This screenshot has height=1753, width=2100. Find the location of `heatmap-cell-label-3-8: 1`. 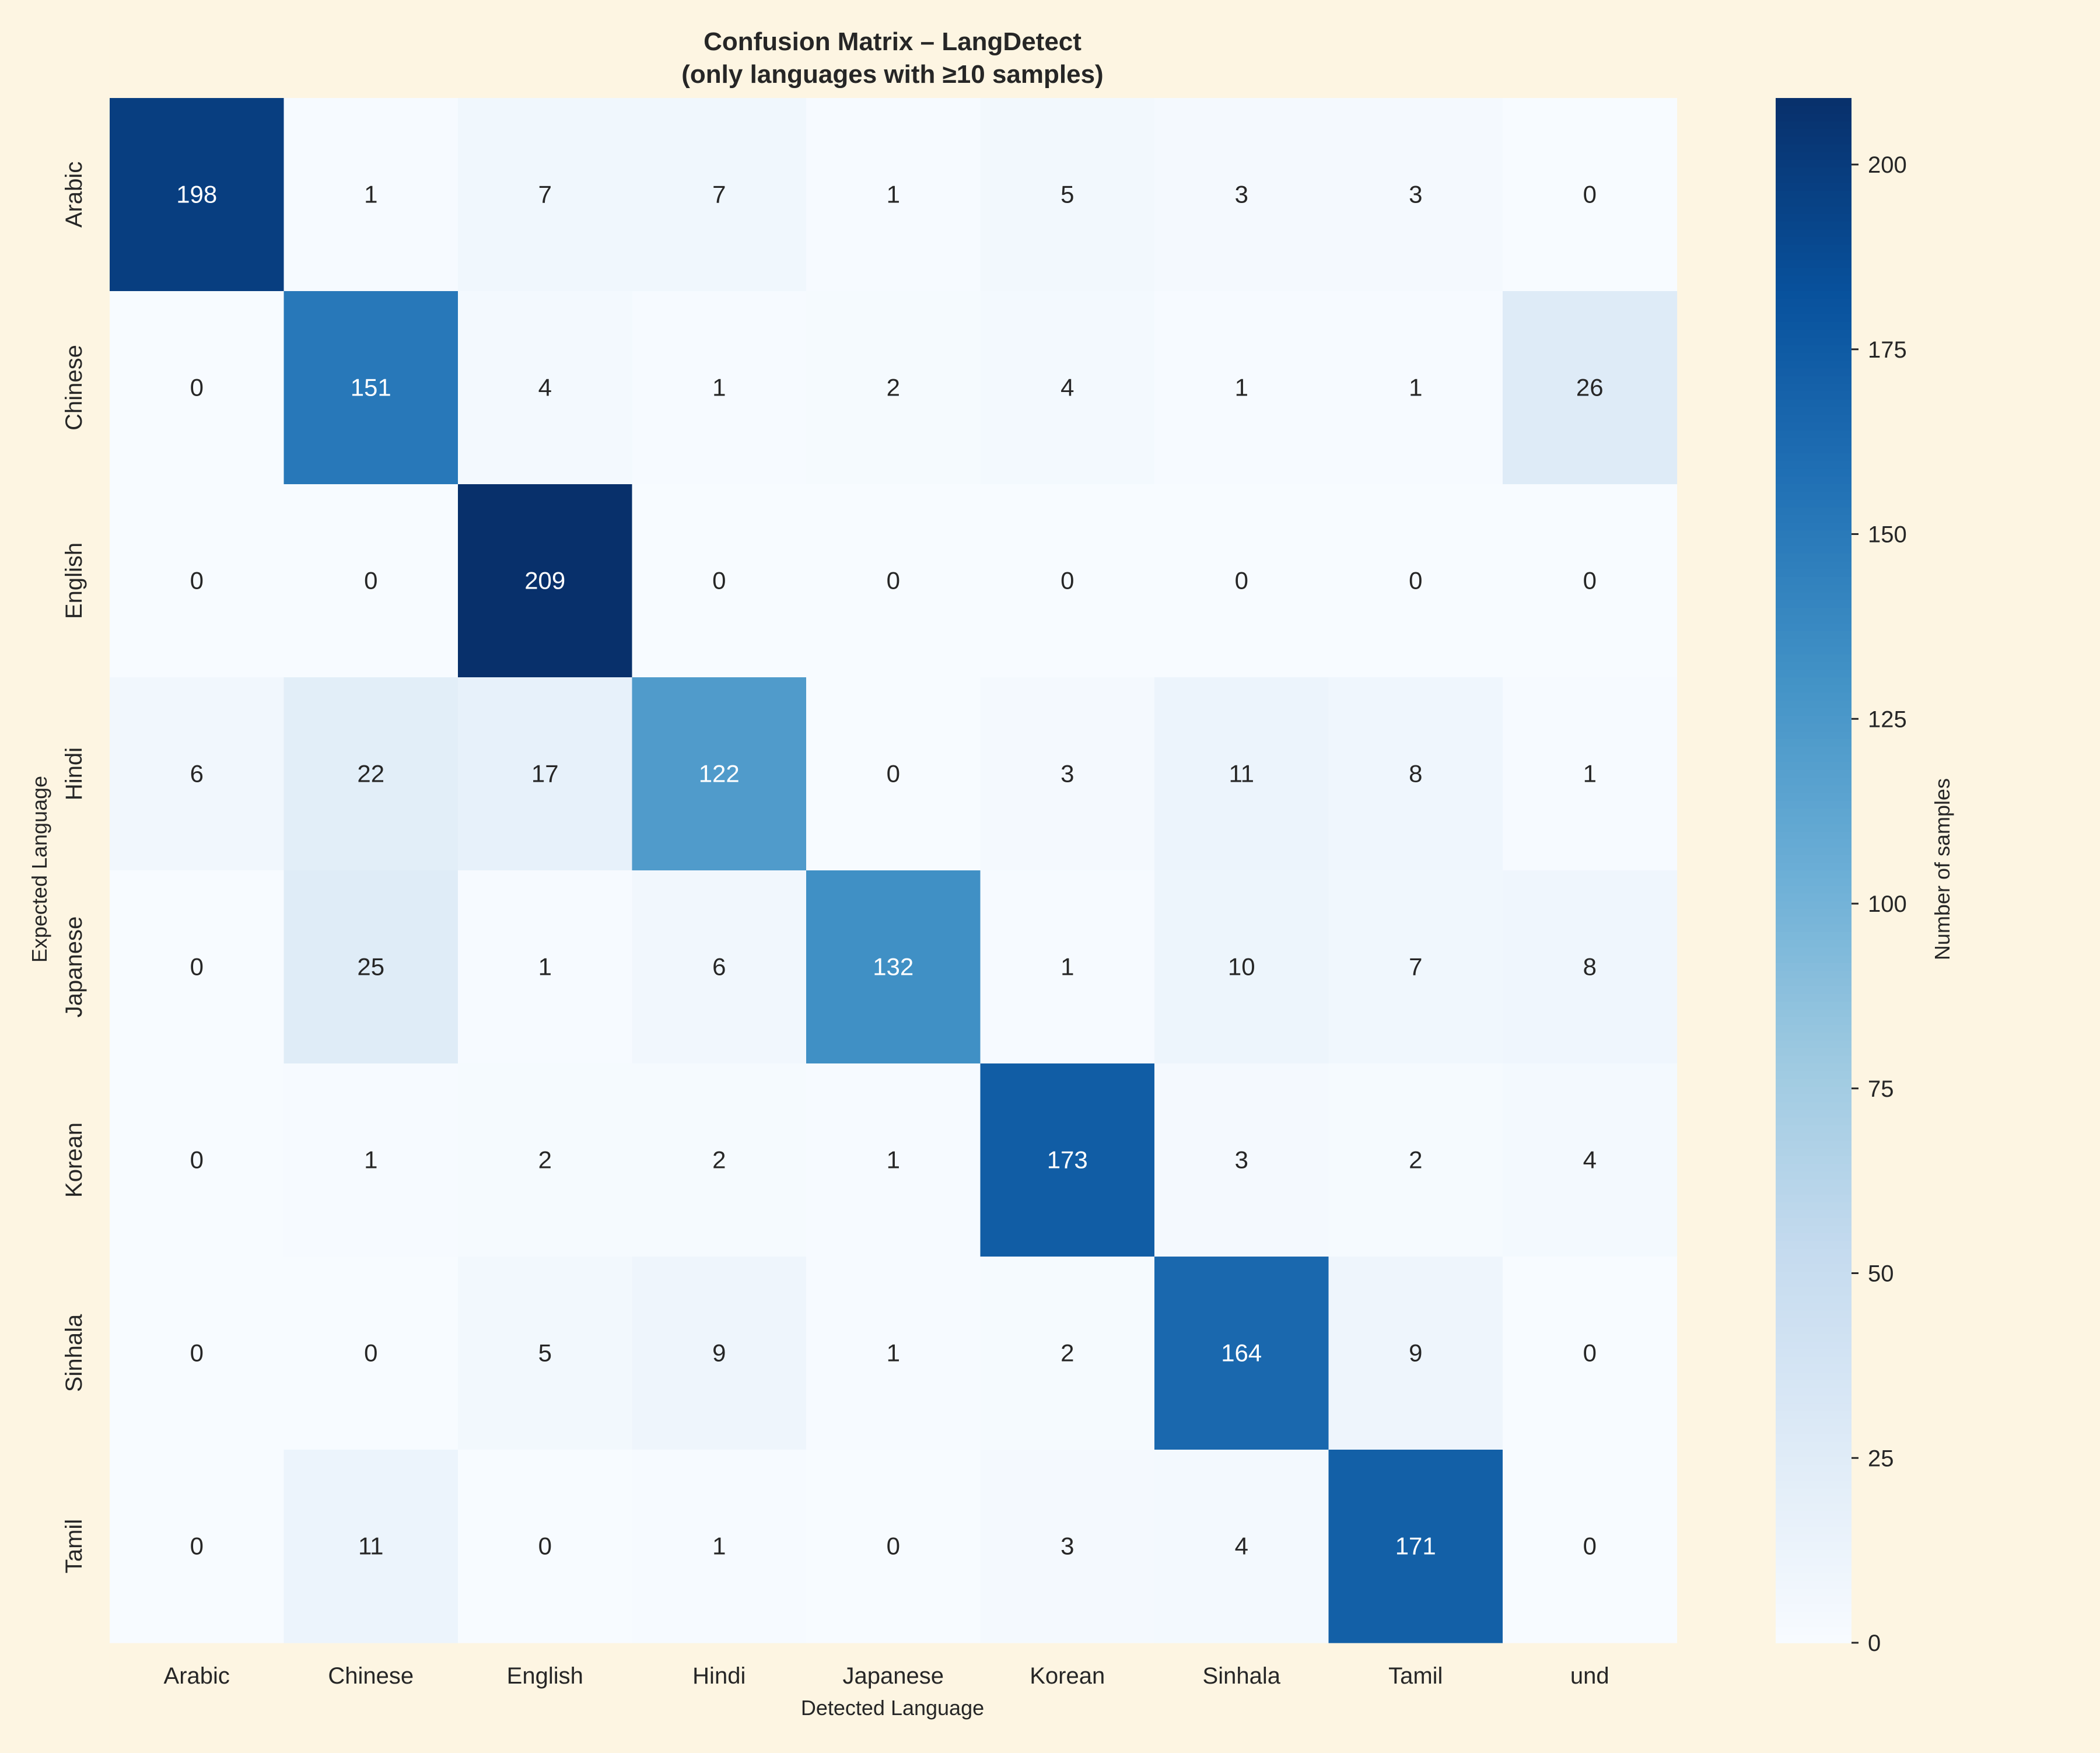

heatmap-cell-label-3-8: 1 is located at coordinates (1590, 774).